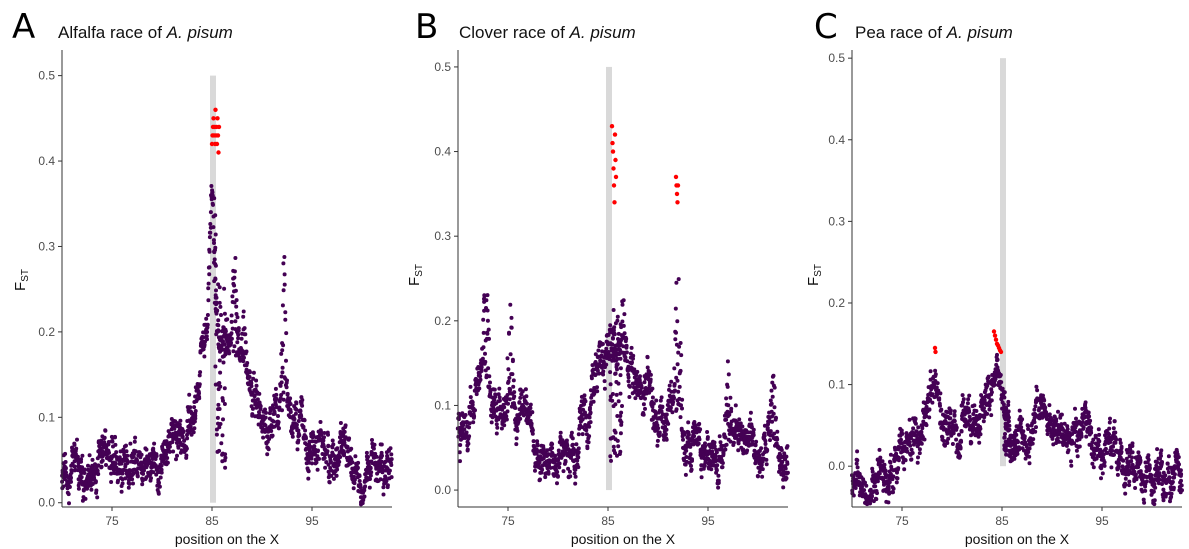 The height and width of the screenshot is (549, 1189). I want to click on y-axis-label: FST, so click(415, 275).